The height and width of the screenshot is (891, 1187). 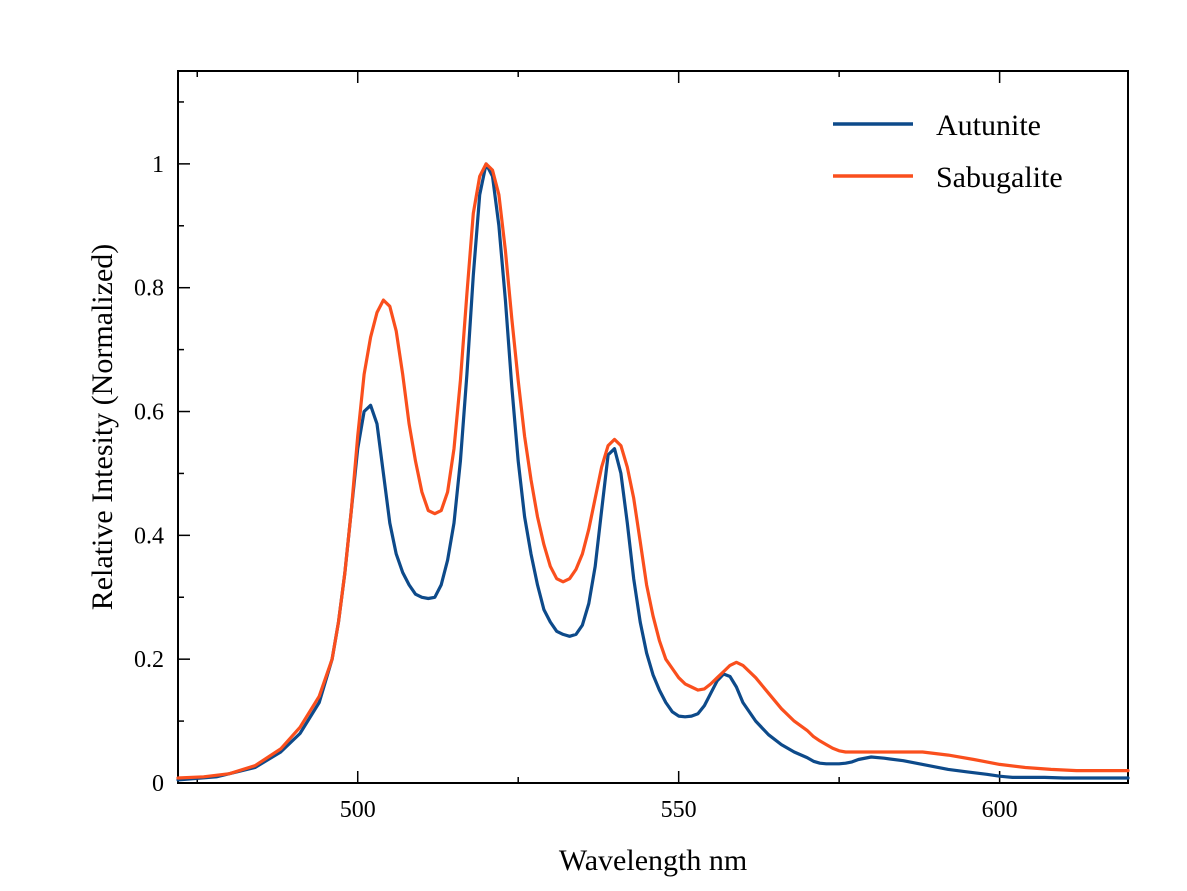 What do you see at coordinates (358, 810) in the screenshot?
I see `x-tick-label: 500` at bounding box center [358, 810].